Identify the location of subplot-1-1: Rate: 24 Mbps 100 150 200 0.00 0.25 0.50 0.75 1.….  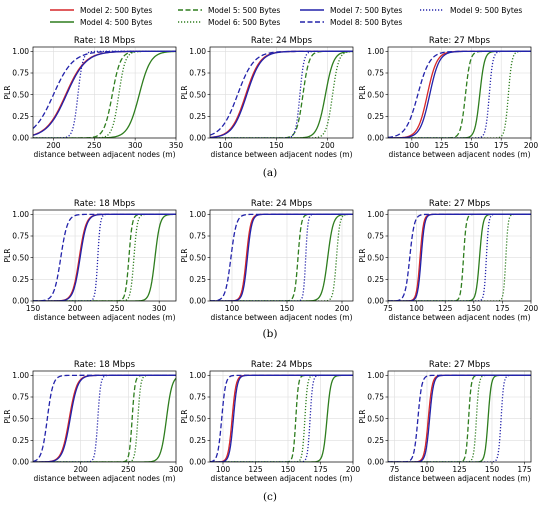
(267, 260).